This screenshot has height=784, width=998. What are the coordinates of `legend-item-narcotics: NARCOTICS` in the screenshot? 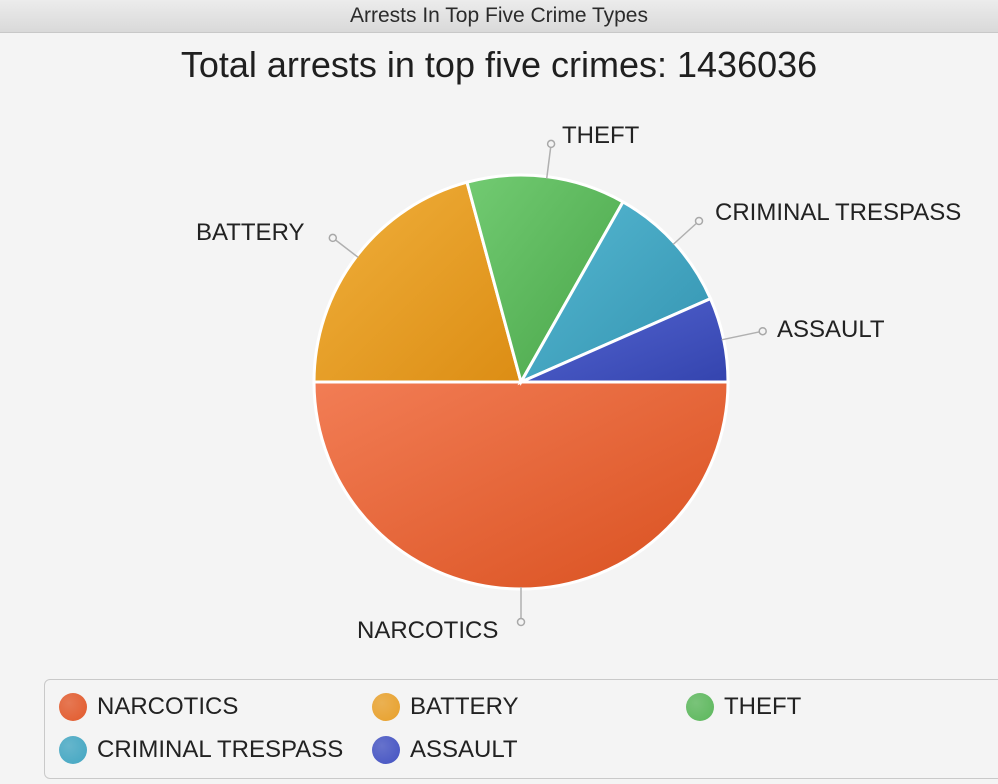 It's located at (148, 707).